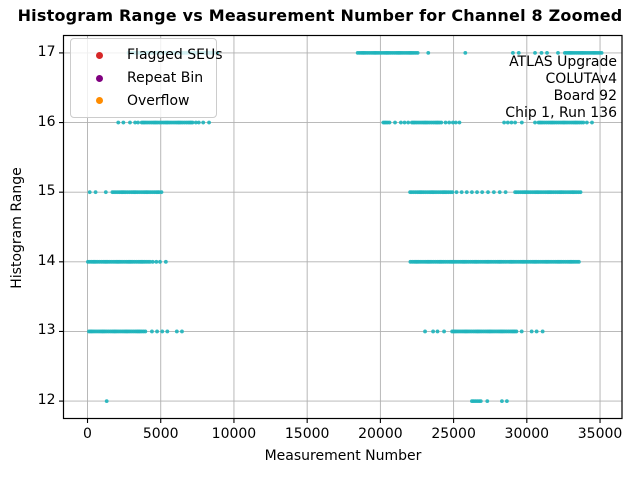 The height and width of the screenshot is (480, 640). What do you see at coordinates (158, 100) in the screenshot?
I see `legend-label: Overflow` at bounding box center [158, 100].